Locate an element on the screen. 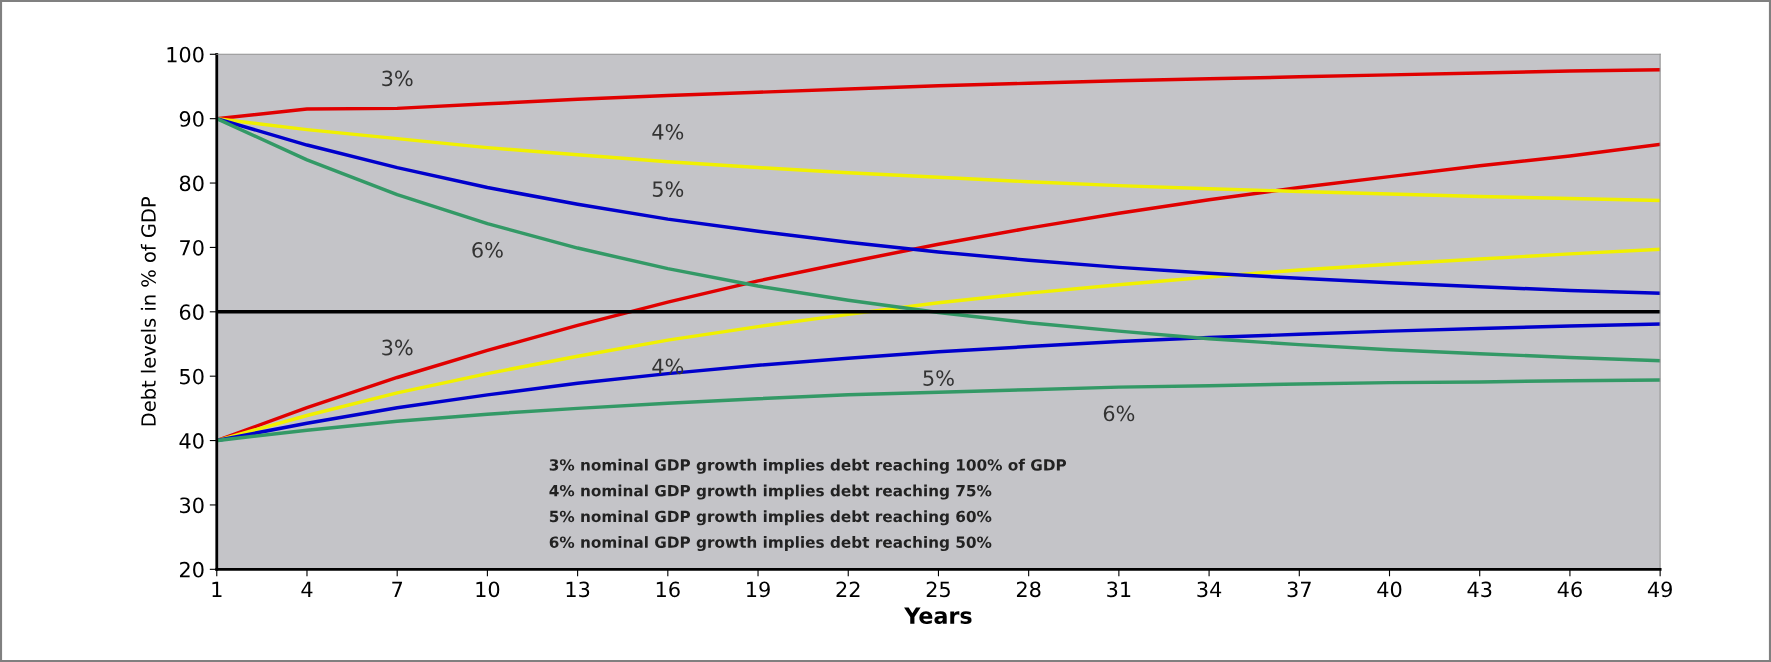 The width and height of the screenshot is (1771, 662). y-tick-label: 50 is located at coordinates (192, 376).